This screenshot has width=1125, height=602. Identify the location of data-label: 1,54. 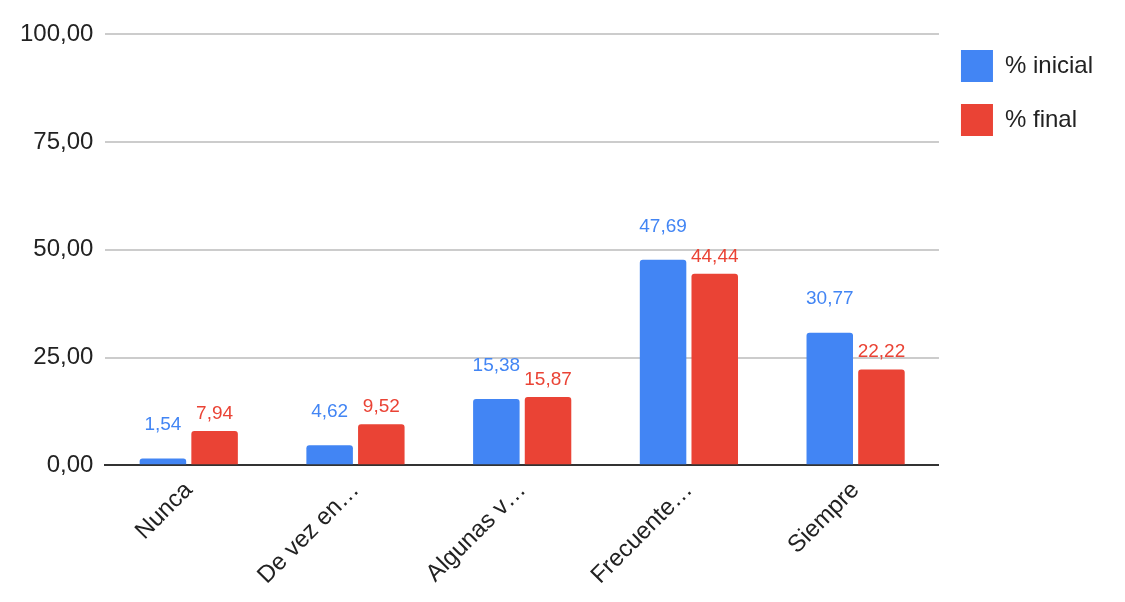
(163, 424).